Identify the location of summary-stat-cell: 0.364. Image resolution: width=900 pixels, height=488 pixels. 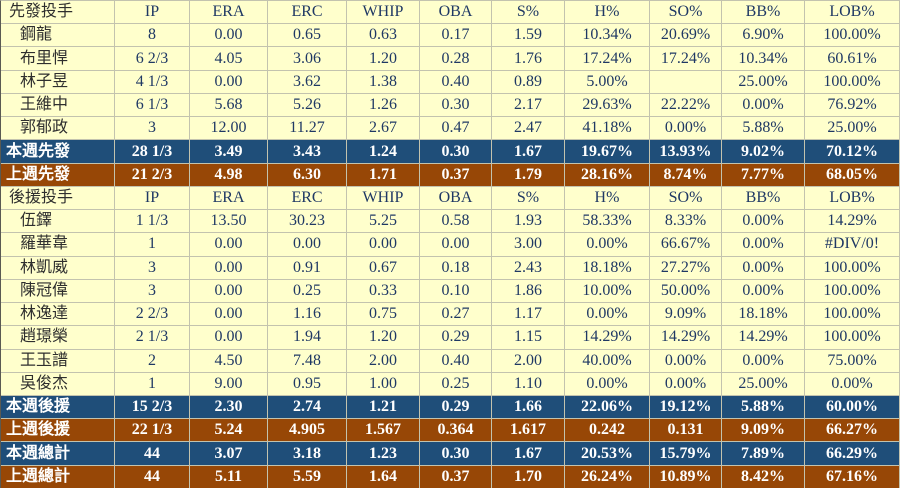
(456, 431).